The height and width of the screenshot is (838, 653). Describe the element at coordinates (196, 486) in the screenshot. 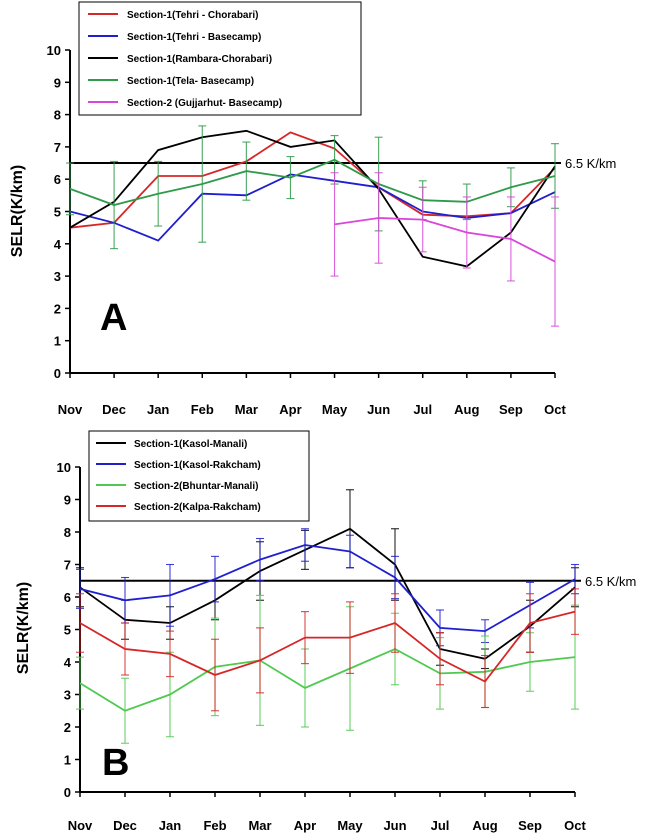

I see `legend-label: Section-2(Bhuntar-Manali)` at that location.